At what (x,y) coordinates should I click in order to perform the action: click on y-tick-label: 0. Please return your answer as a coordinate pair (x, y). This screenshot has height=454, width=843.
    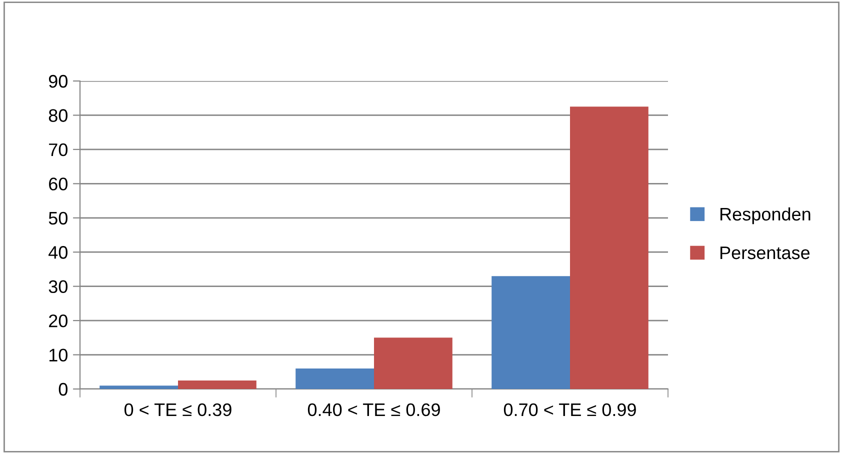
    Looking at the image, I should click on (63, 389).